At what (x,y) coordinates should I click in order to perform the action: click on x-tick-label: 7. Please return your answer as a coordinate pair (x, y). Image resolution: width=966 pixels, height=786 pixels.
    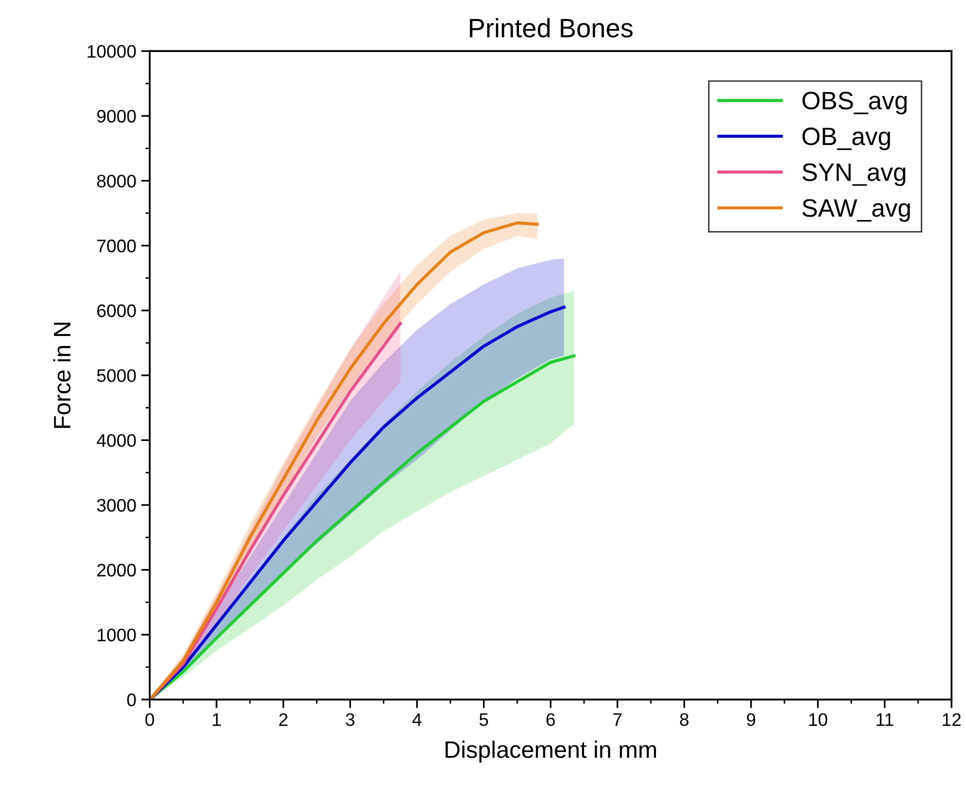
    Looking at the image, I should click on (617, 719).